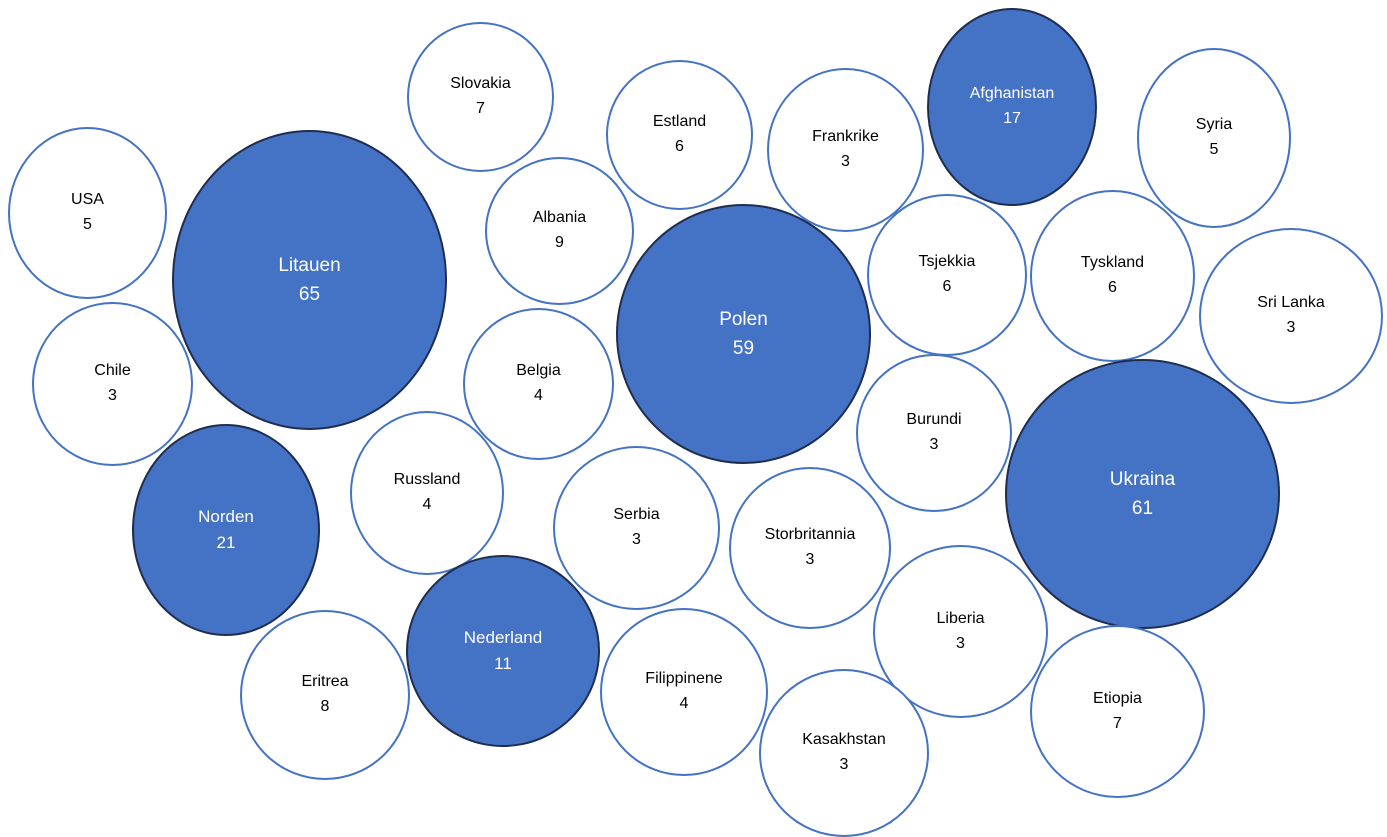  I want to click on bubble-label: Norden, so click(226, 516).